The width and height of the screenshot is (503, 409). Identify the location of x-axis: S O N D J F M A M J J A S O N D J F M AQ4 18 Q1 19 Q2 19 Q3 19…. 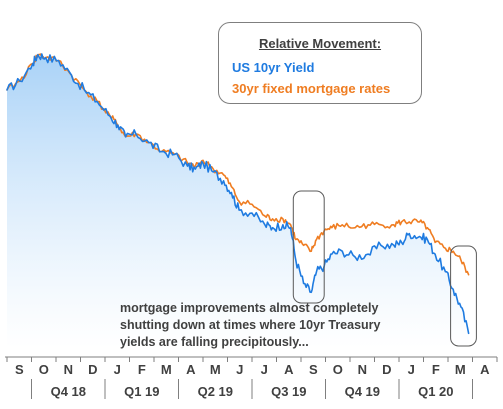
(251, 377).